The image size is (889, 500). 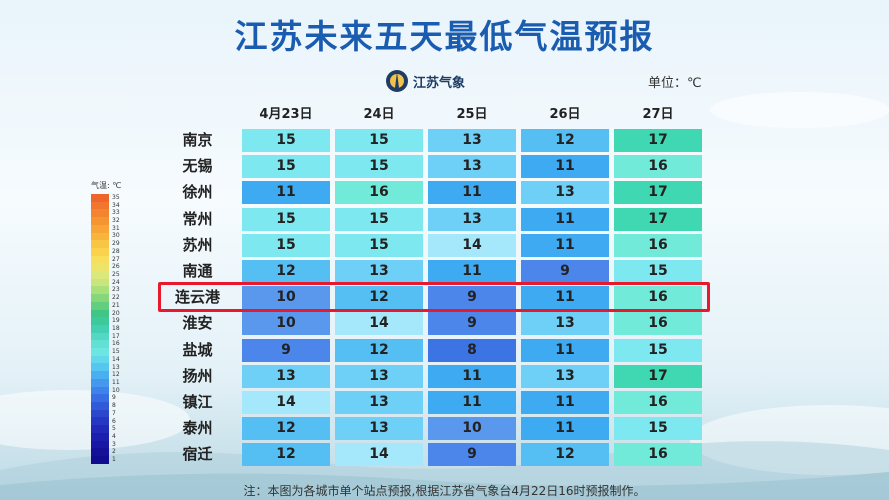 I want to click on legend-label: 11, so click(x=116, y=382).